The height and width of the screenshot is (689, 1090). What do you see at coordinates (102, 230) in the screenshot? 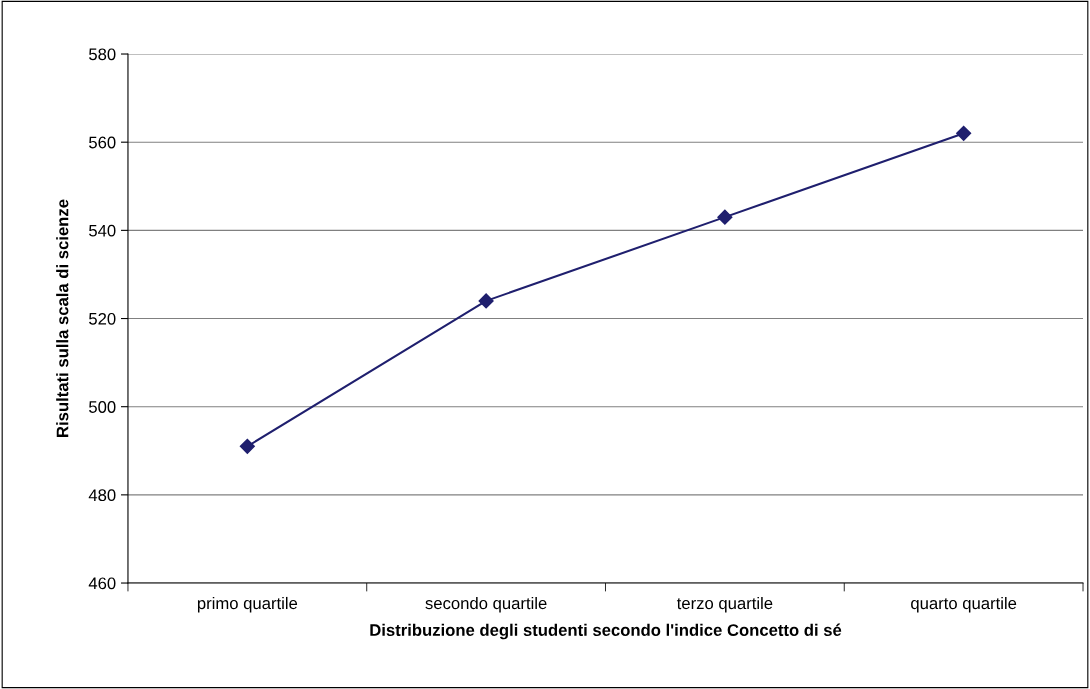
I see `y-tick-label: 540` at bounding box center [102, 230].